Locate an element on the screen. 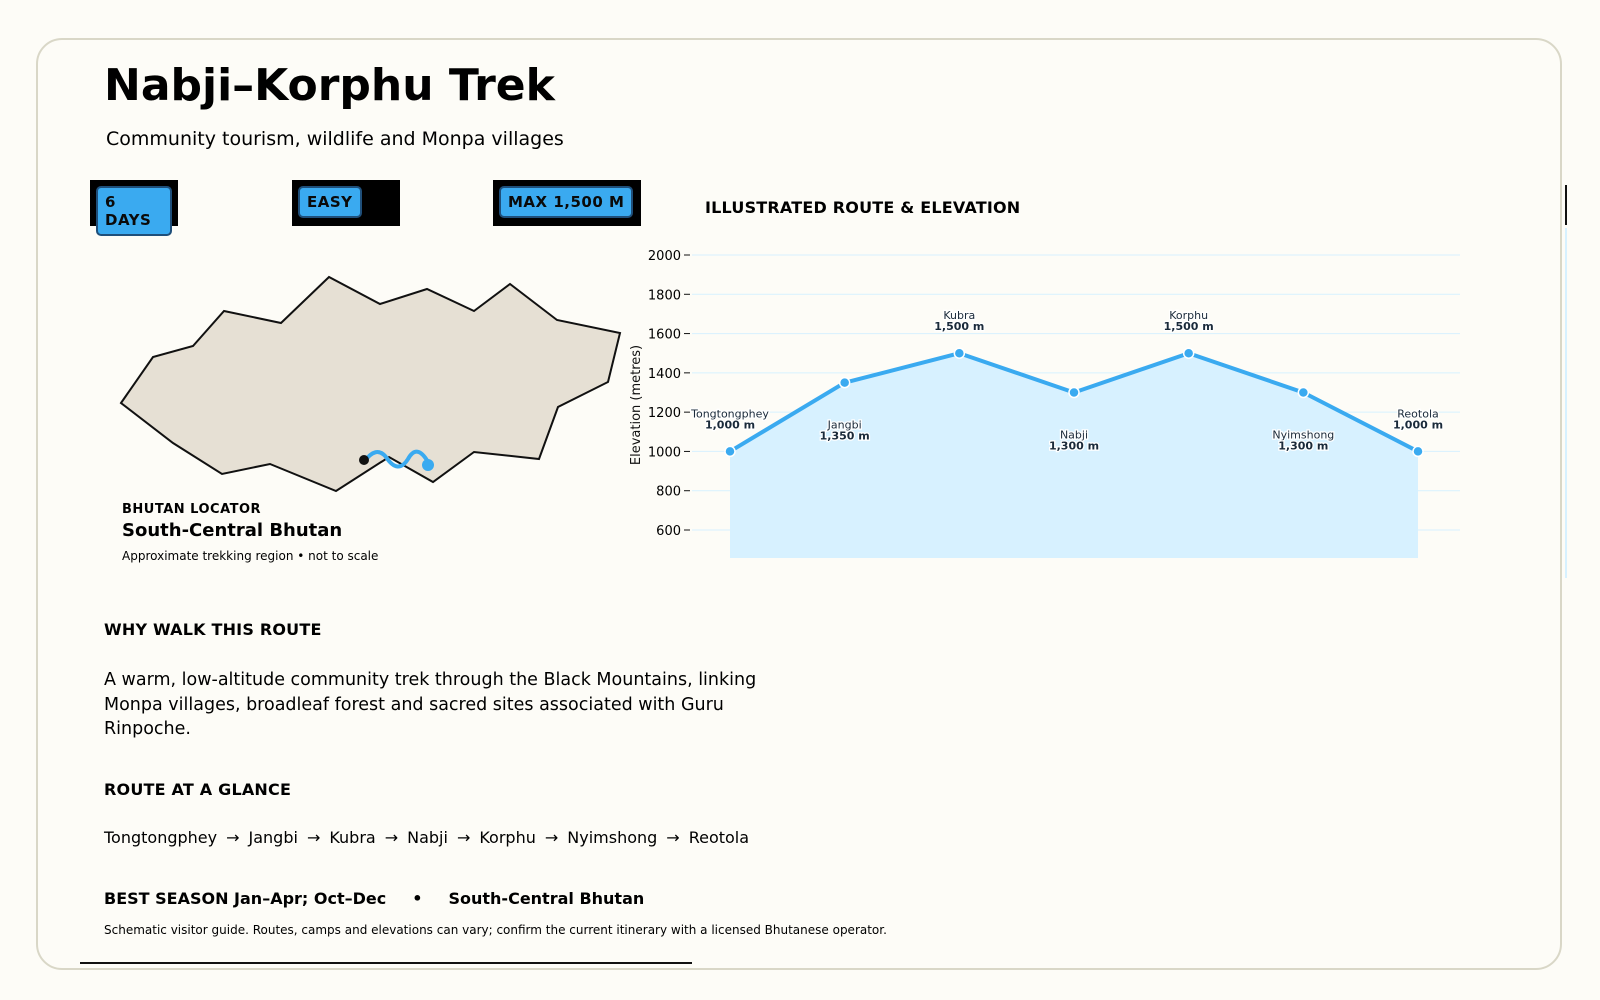 The width and height of the screenshot is (1600, 1000). bottom-divider is located at coordinates (386, 963).